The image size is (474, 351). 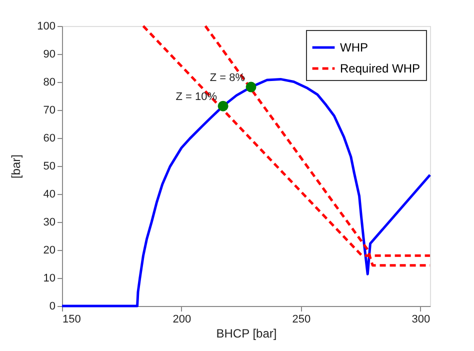 What do you see at coordinates (182, 320) in the screenshot?
I see `x-tick-label: 200` at bounding box center [182, 320].